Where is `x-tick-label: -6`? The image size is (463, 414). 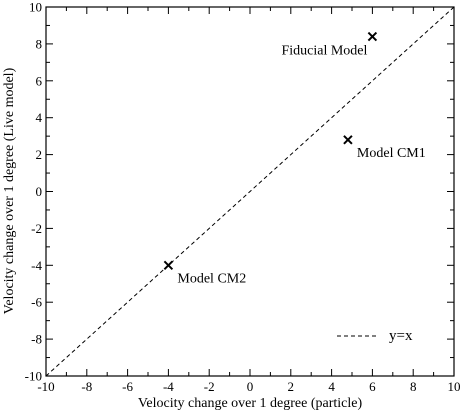 x-tick-label: -6 is located at coordinates (127, 386).